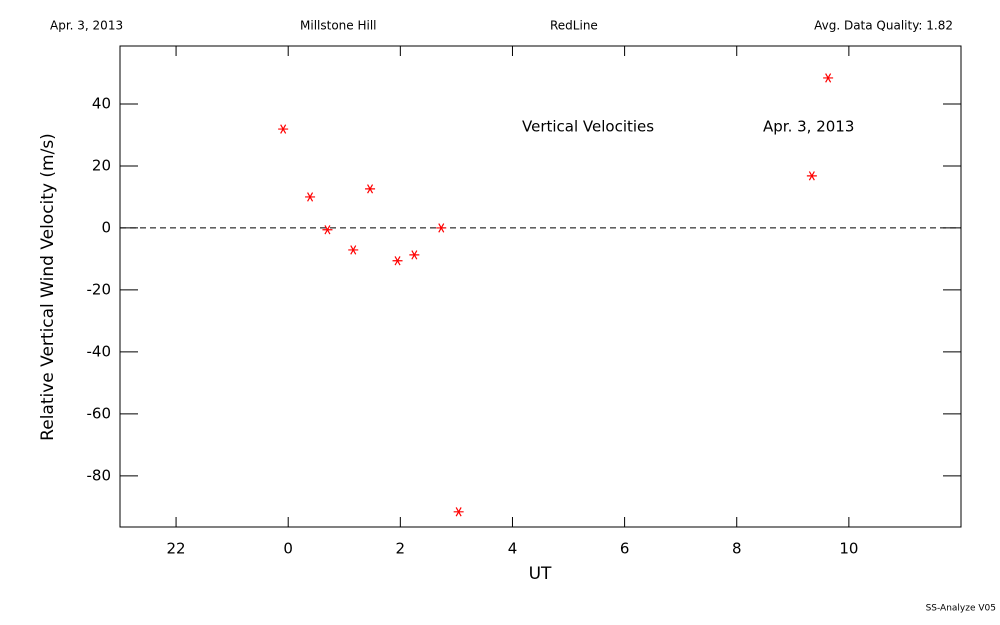 The height and width of the screenshot is (625, 1000). I want to click on footer: SS-Analyze V05, so click(961, 609).